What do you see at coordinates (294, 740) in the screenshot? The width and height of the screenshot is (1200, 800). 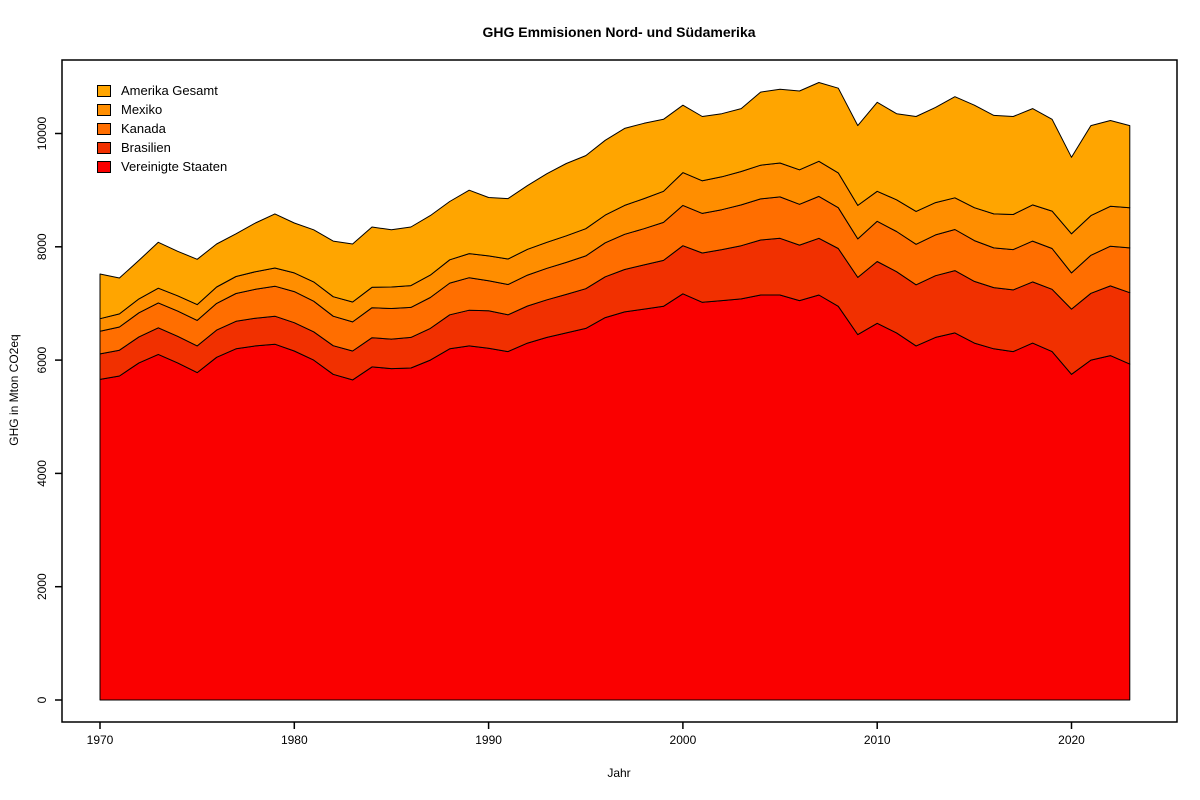 I see `x-tick-label: 1980` at bounding box center [294, 740].